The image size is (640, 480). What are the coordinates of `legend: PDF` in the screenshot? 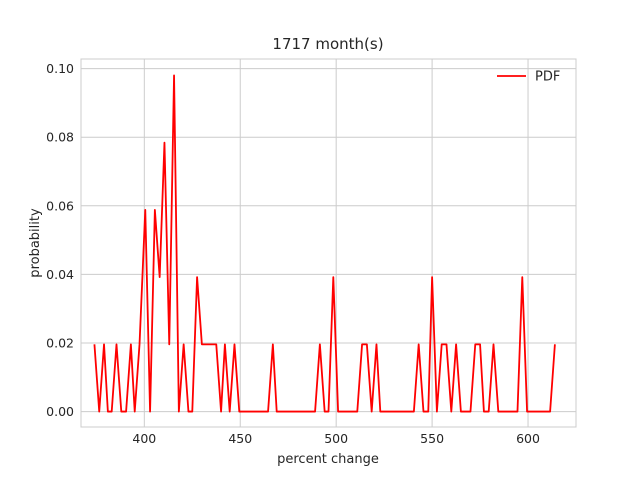 It's located at (528, 77).